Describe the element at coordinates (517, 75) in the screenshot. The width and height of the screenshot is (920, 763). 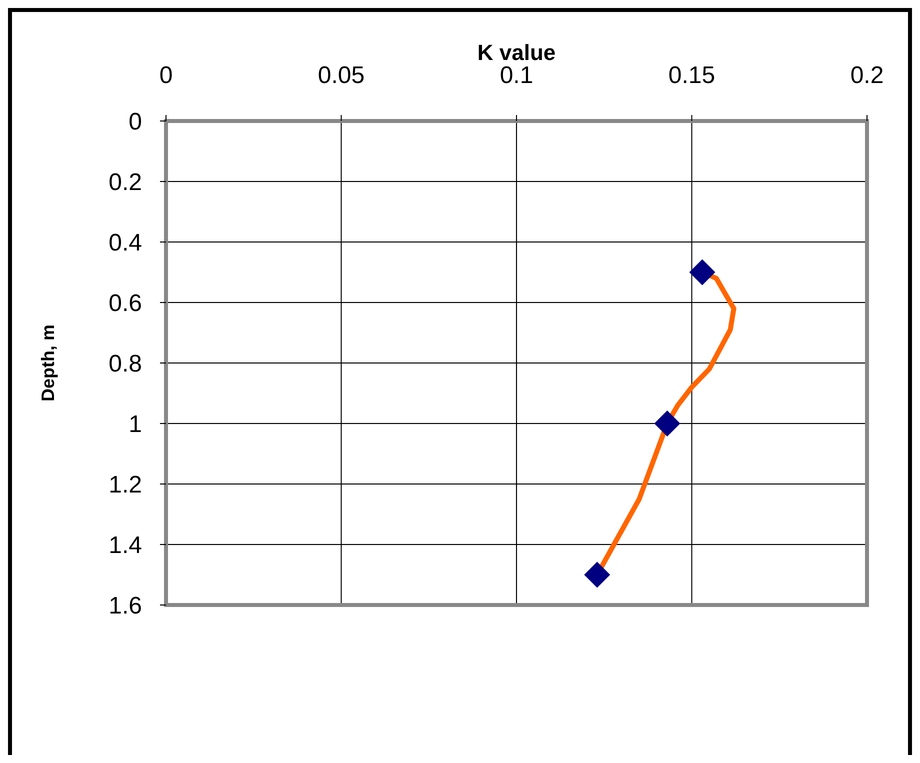
I see `x-tick-label: 0.1` at that location.